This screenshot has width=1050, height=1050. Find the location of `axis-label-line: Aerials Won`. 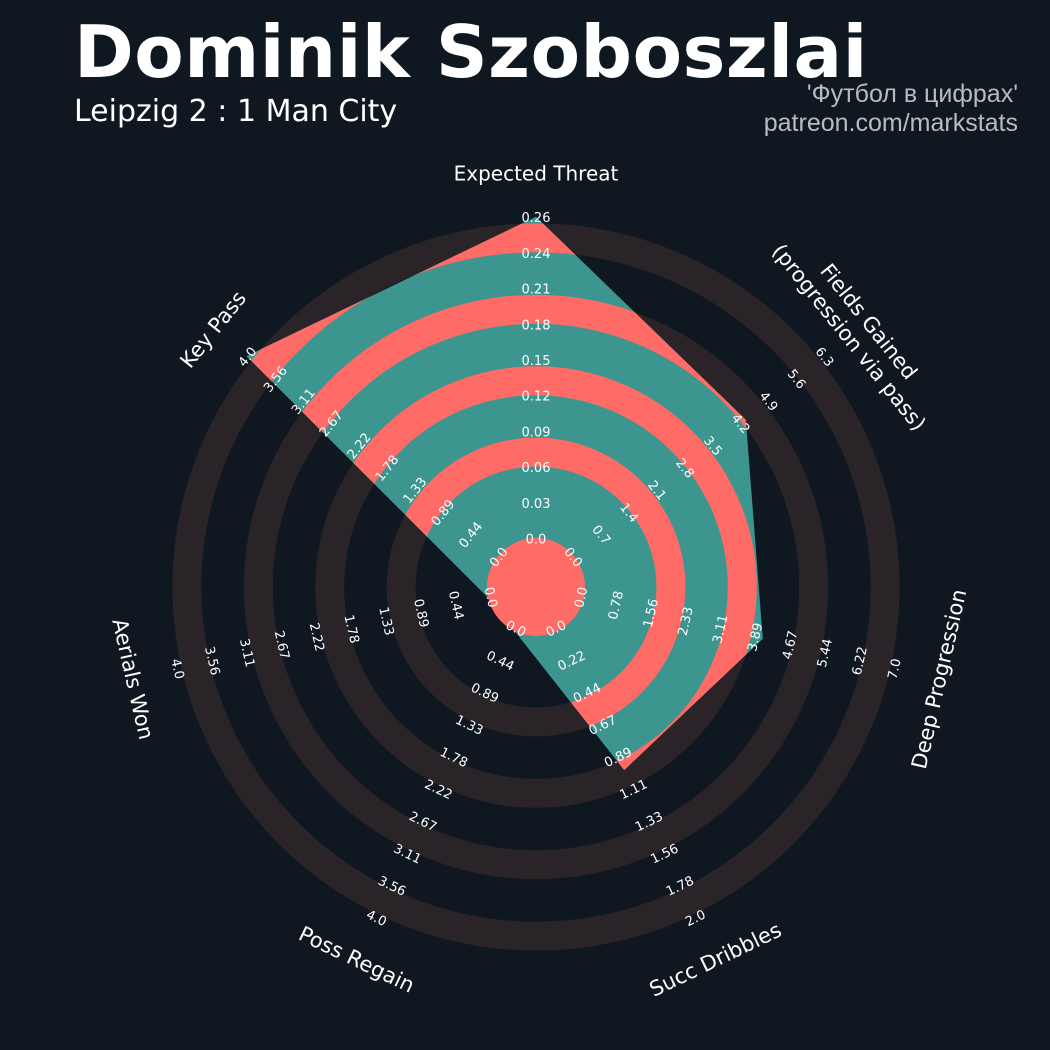

axis-label-line: Aerials Won is located at coordinates (132, 679).